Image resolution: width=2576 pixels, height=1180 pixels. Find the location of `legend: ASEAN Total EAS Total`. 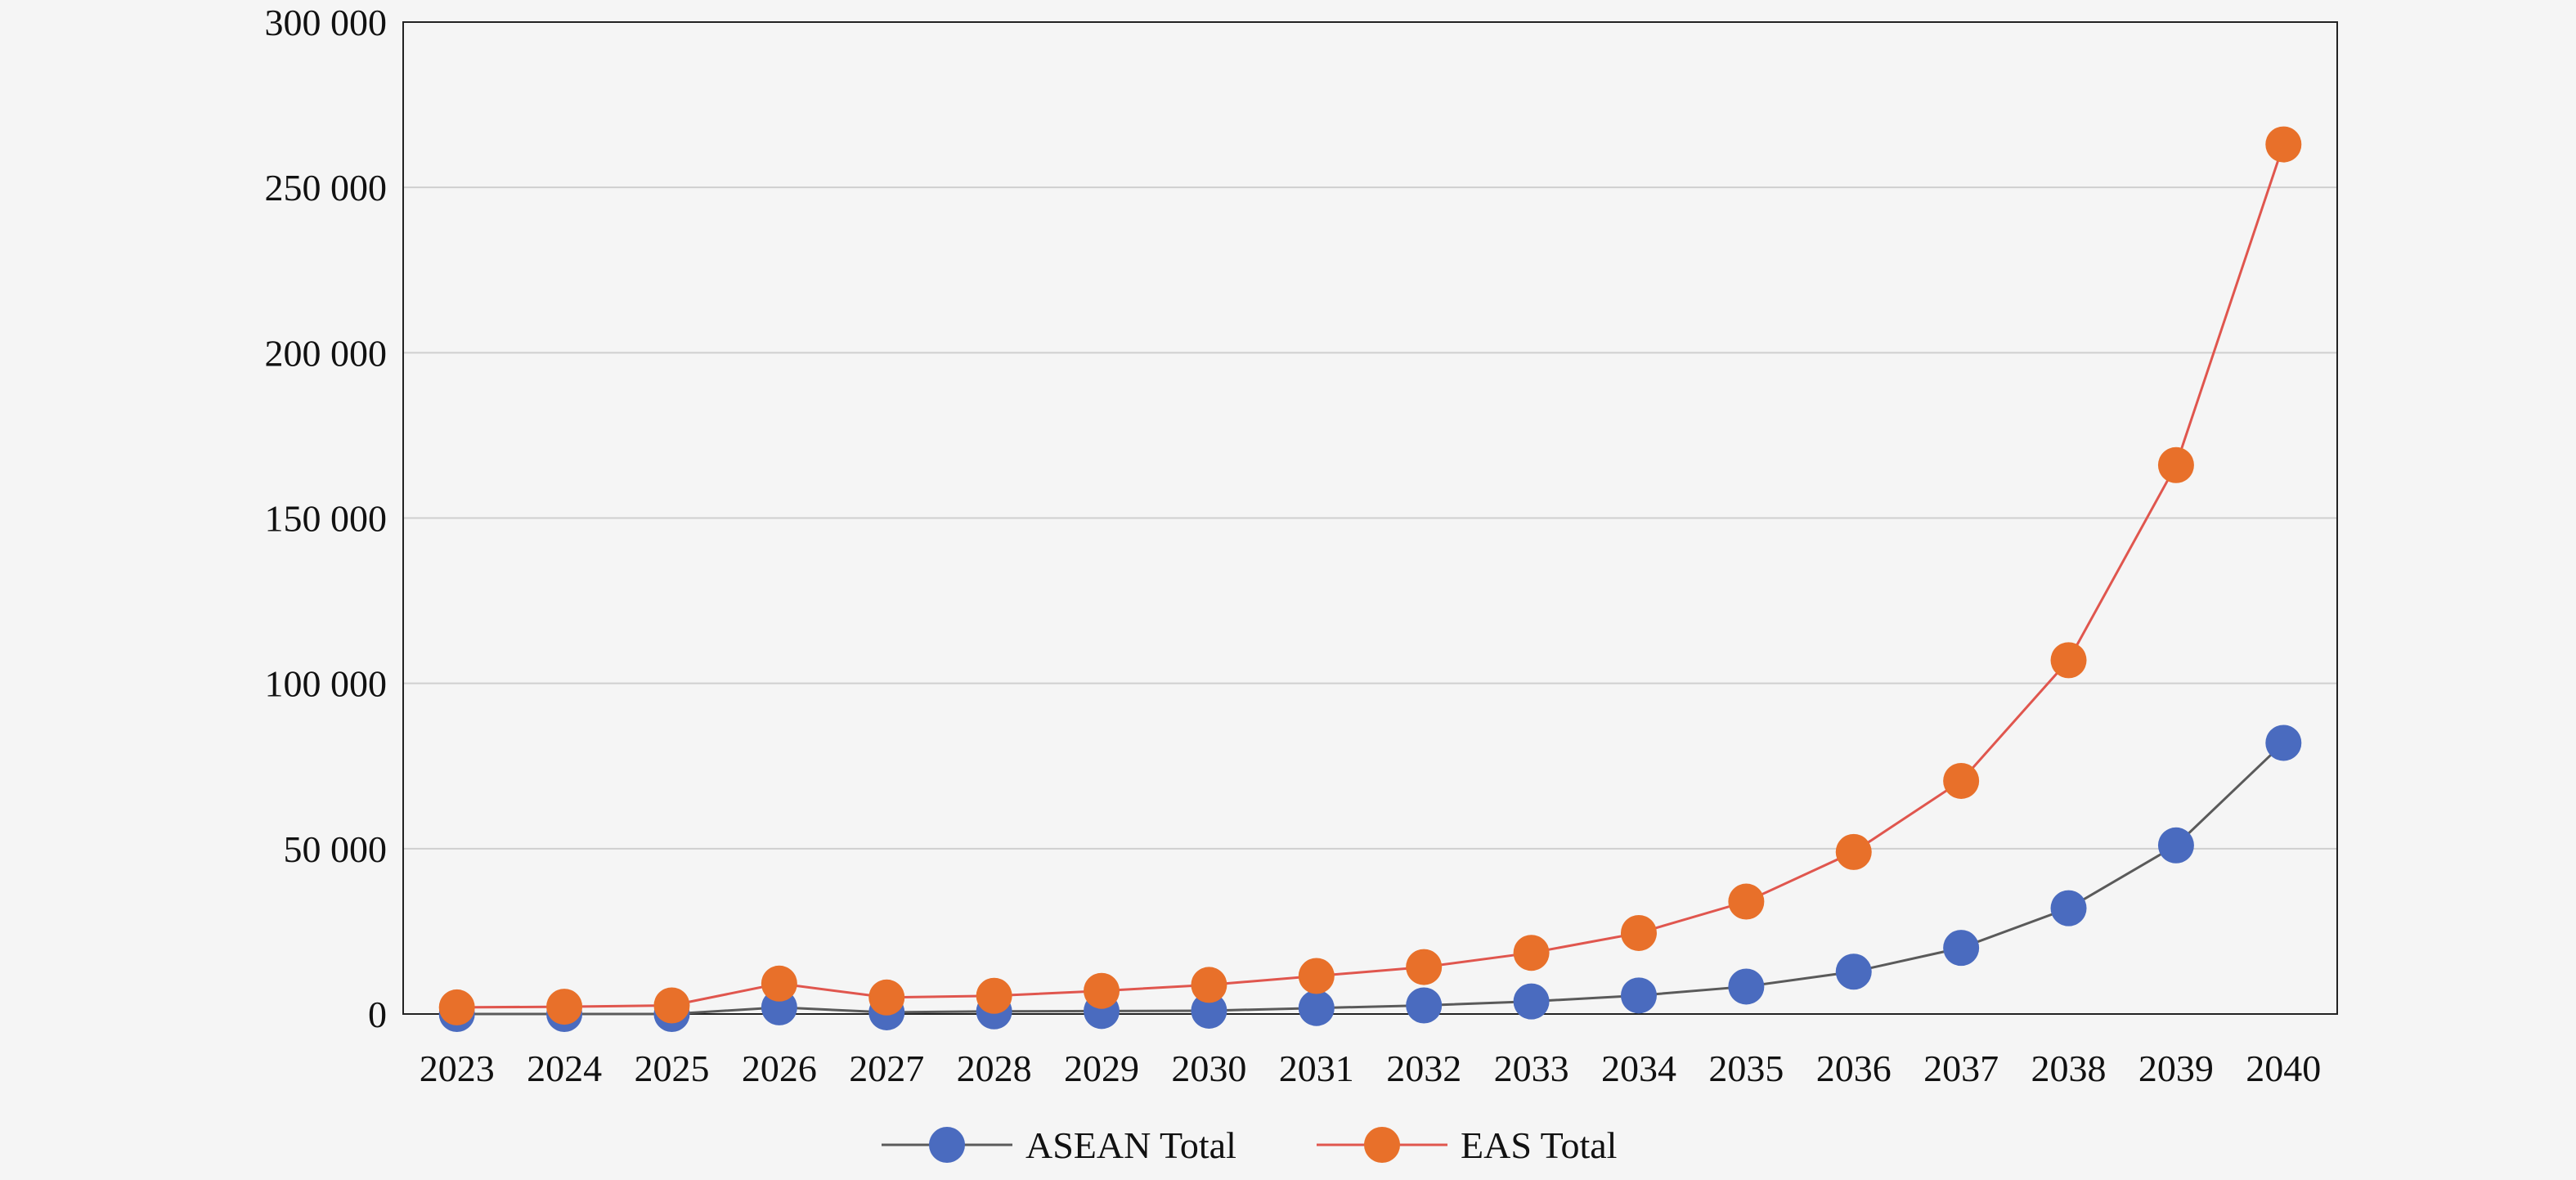

legend: ASEAN Total EAS Total is located at coordinates (1250, 1145).